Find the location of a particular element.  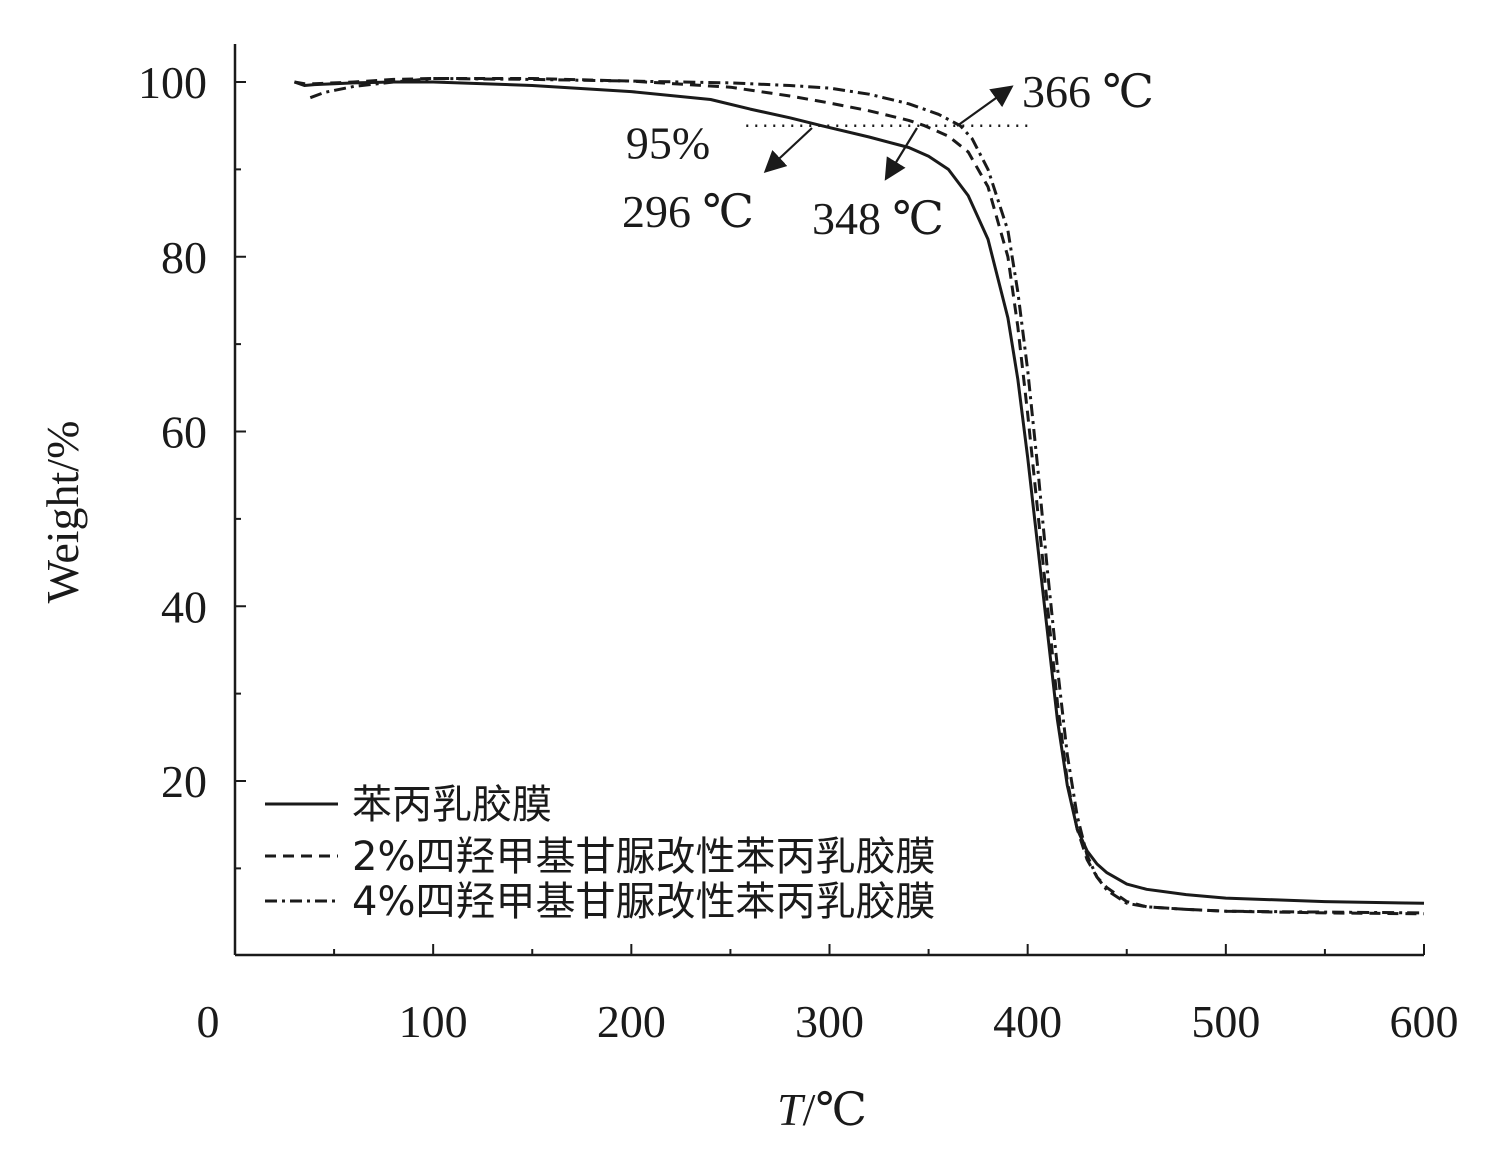

y-ticks is located at coordinates (240, 475).